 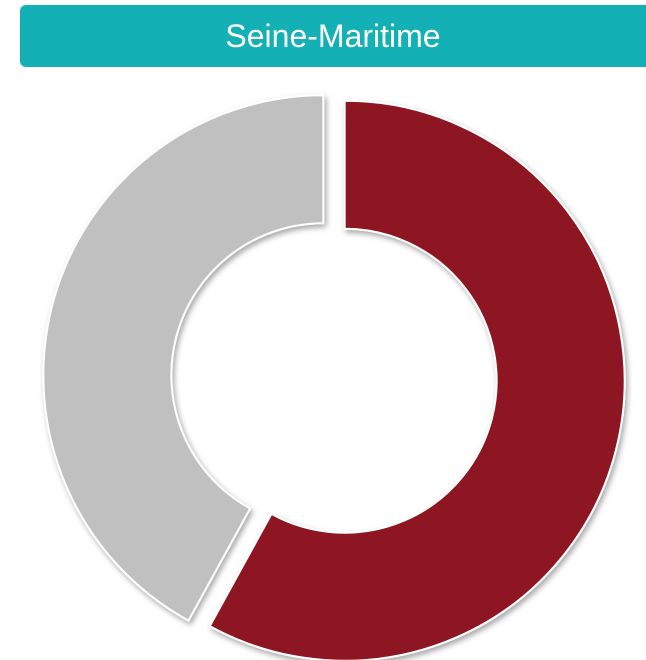 I want to click on chart-title: Seine-Maritime, so click(x=333, y=36).